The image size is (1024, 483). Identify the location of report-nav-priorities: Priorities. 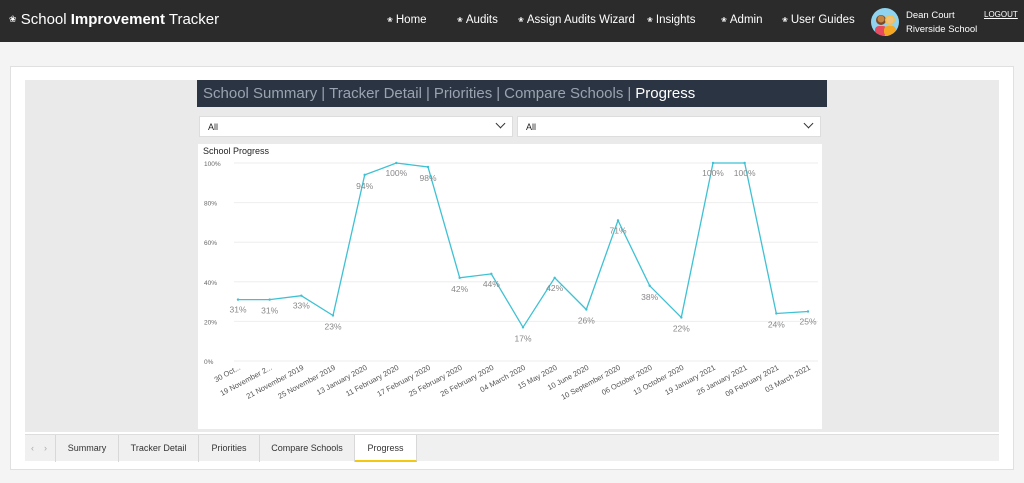
(463, 93).